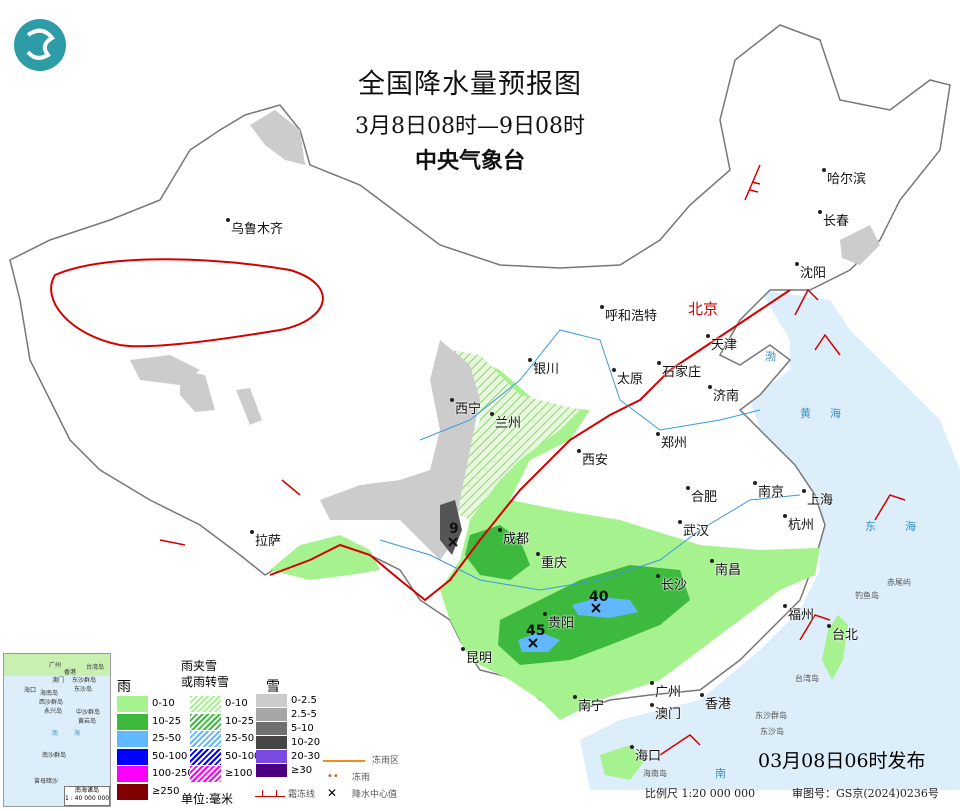  What do you see at coordinates (58, 680) in the screenshot?
I see `inset-label: 澳门` at bounding box center [58, 680].